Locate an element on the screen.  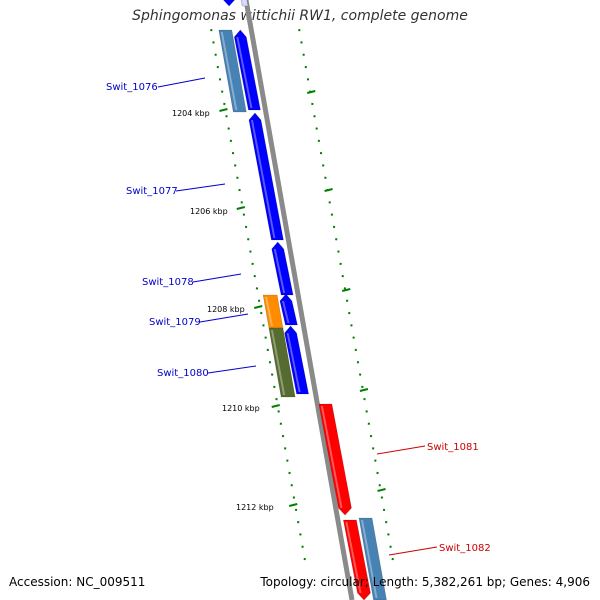
kbp-label-1212: 1212 kbp is located at coordinates (255, 507).